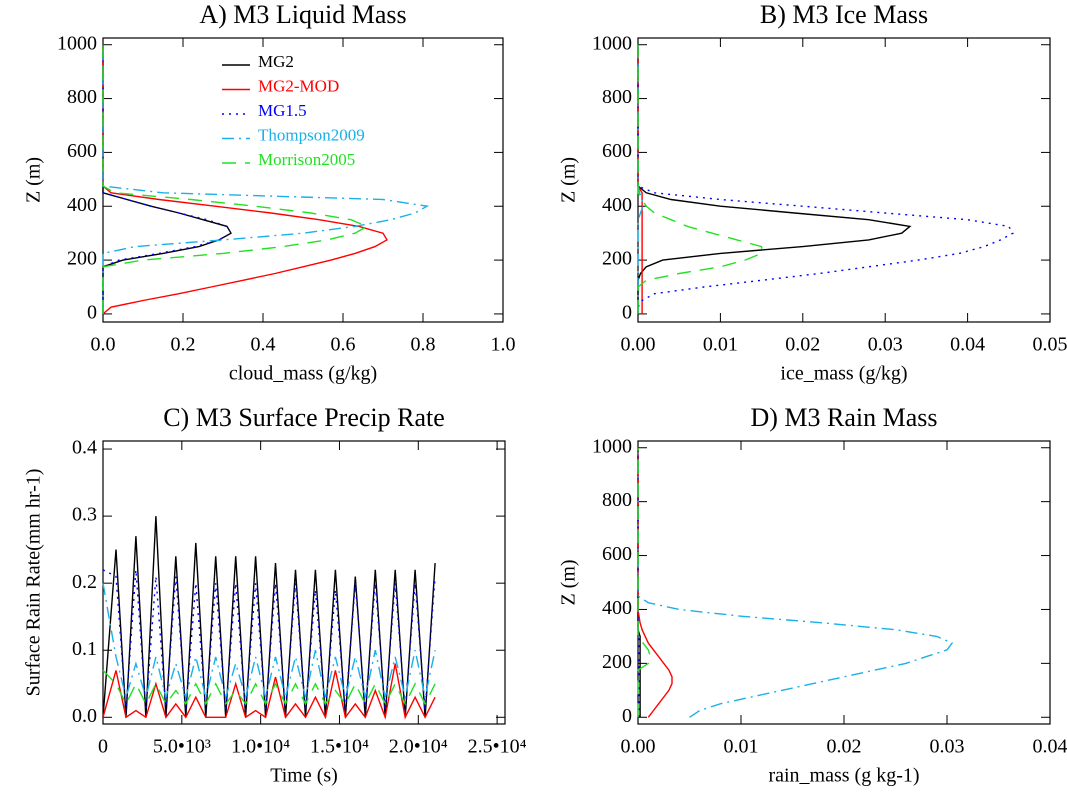  What do you see at coordinates (263, 345) in the screenshot?
I see `x-tick-label: 0.4` at bounding box center [263, 345].